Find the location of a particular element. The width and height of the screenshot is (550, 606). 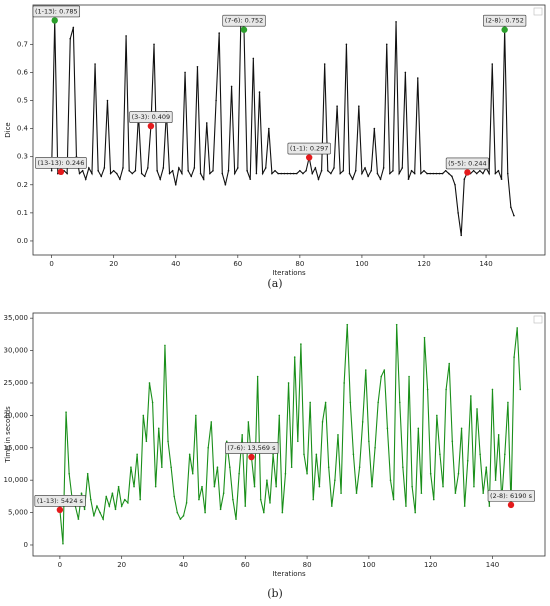

annotation-label: (13-13): 0.246 is located at coordinates (61, 163).